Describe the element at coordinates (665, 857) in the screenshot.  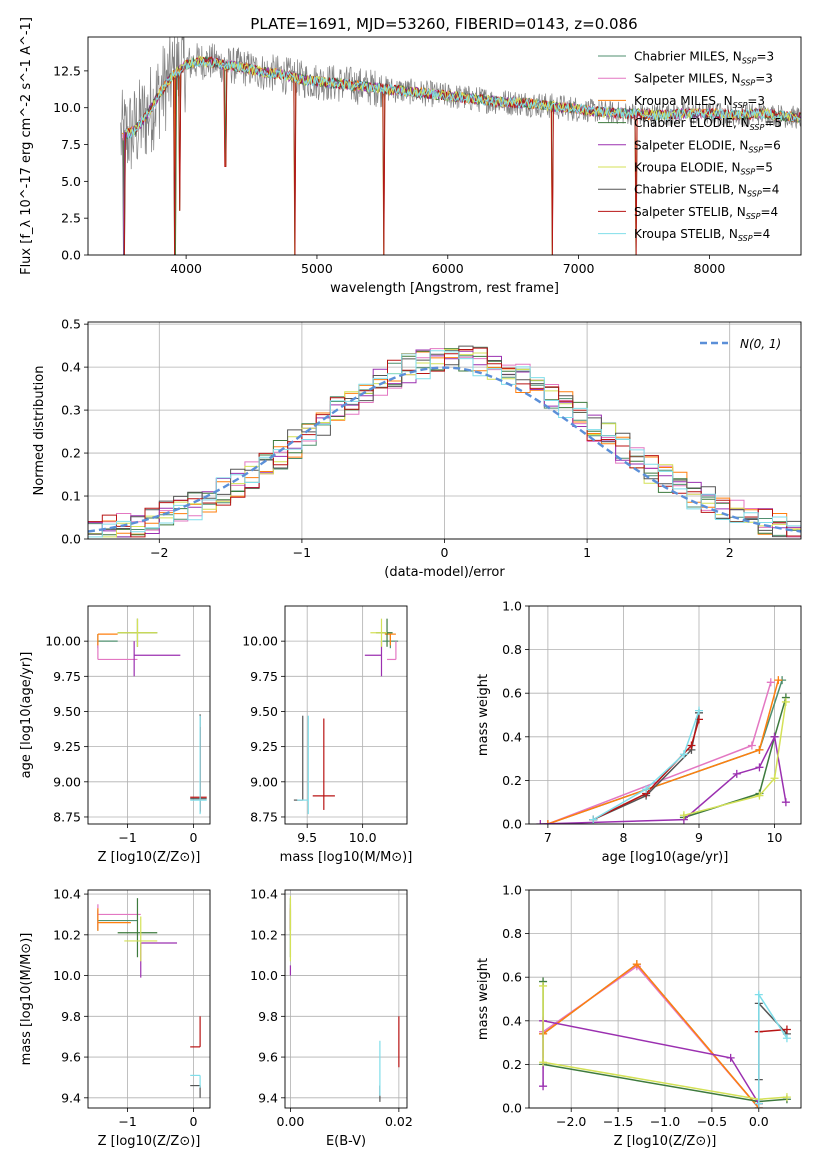
I see `x-axis-label: age [log10(age/yr)]` at that location.